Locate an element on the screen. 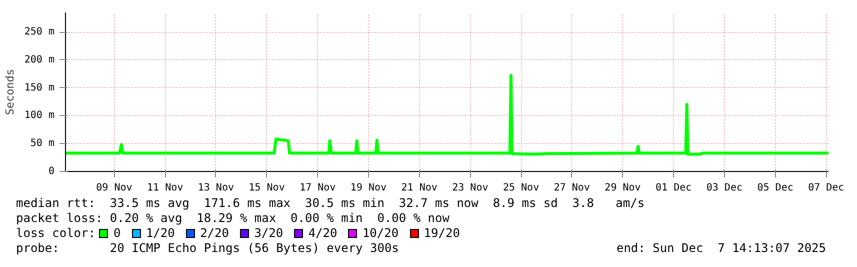  x-tick-label: 09 Nov is located at coordinates (114, 188).